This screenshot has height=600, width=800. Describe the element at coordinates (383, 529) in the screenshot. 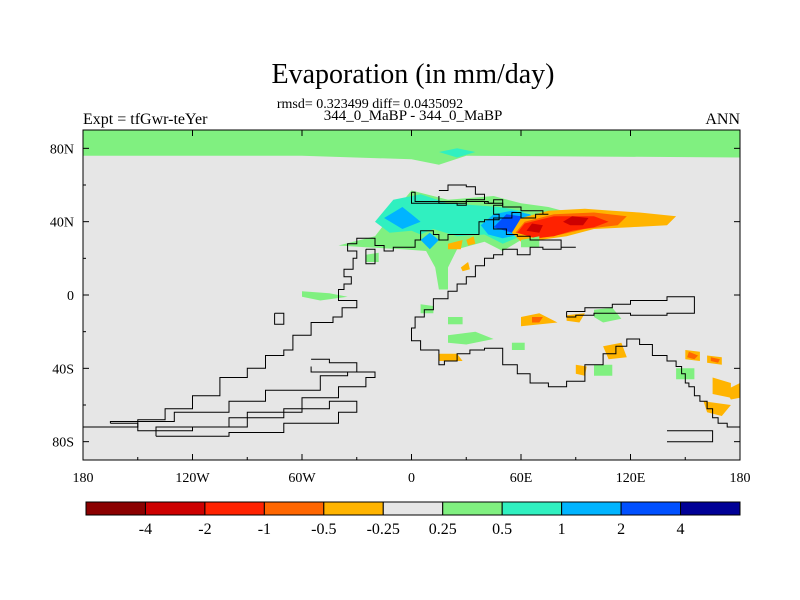

I see `colorbar-label-4: -0.25` at that location.